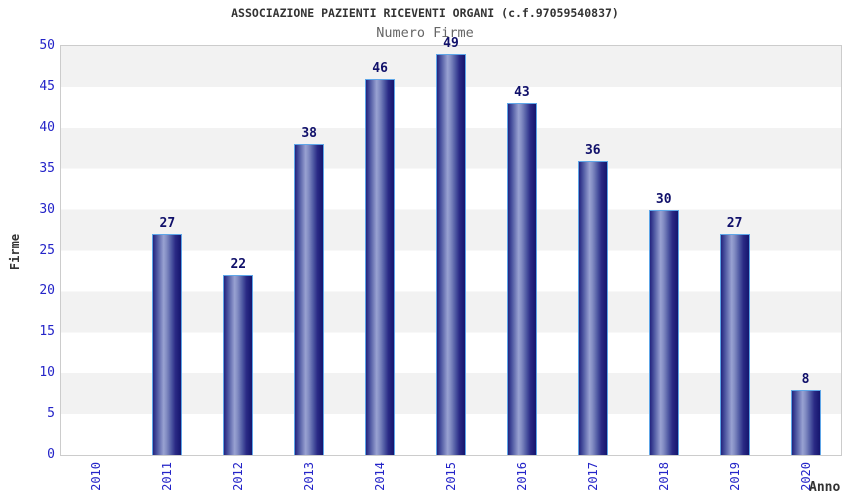 This screenshot has height=500, width=850. What do you see at coordinates (96, 476) in the screenshot?
I see `x-tick-label-2010: 2010` at bounding box center [96, 476].